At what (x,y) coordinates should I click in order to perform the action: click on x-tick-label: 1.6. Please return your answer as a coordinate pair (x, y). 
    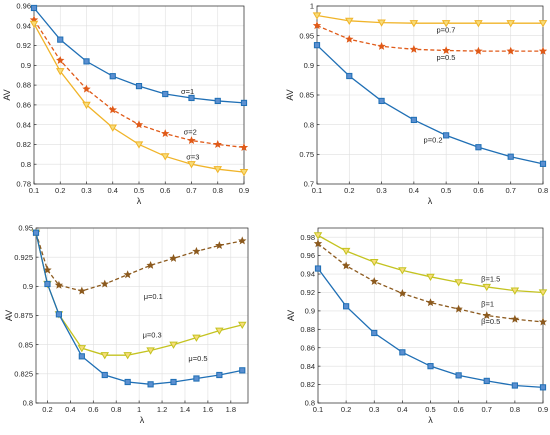
    Looking at the image, I should click on (208, 409).